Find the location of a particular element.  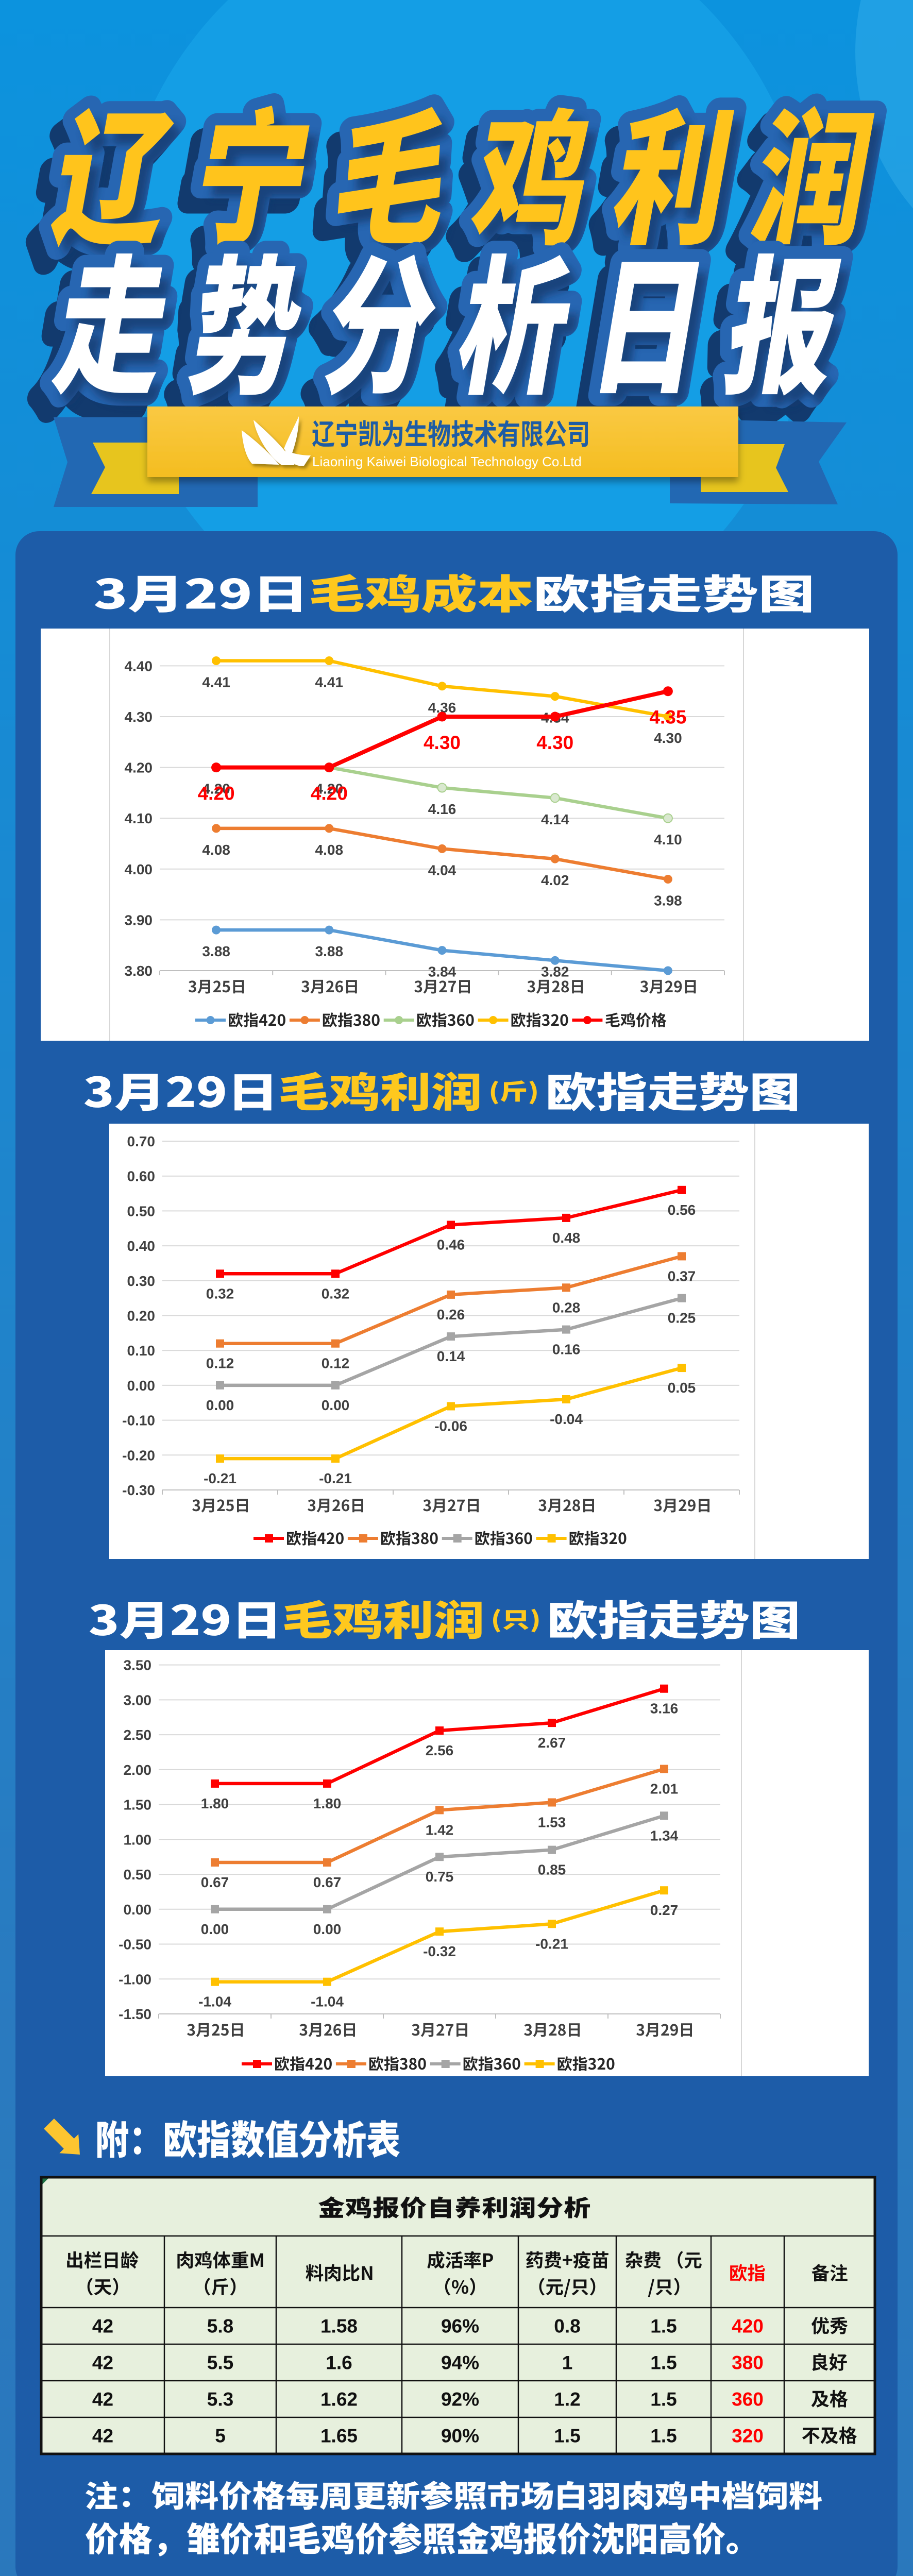

svg-text: 92% is located at coordinates (460, 2399).